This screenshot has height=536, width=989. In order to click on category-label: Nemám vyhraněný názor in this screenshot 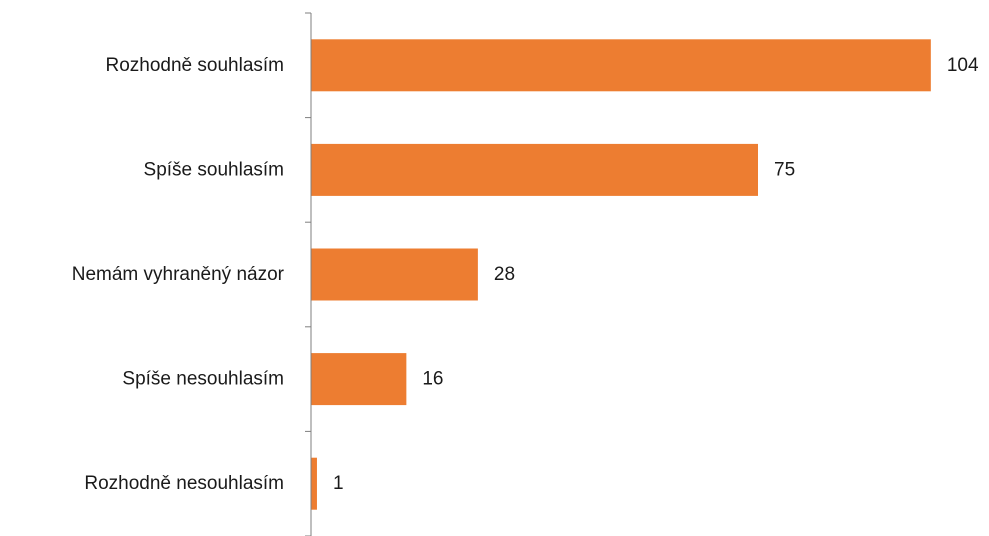, I will do `click(178, 274)`.